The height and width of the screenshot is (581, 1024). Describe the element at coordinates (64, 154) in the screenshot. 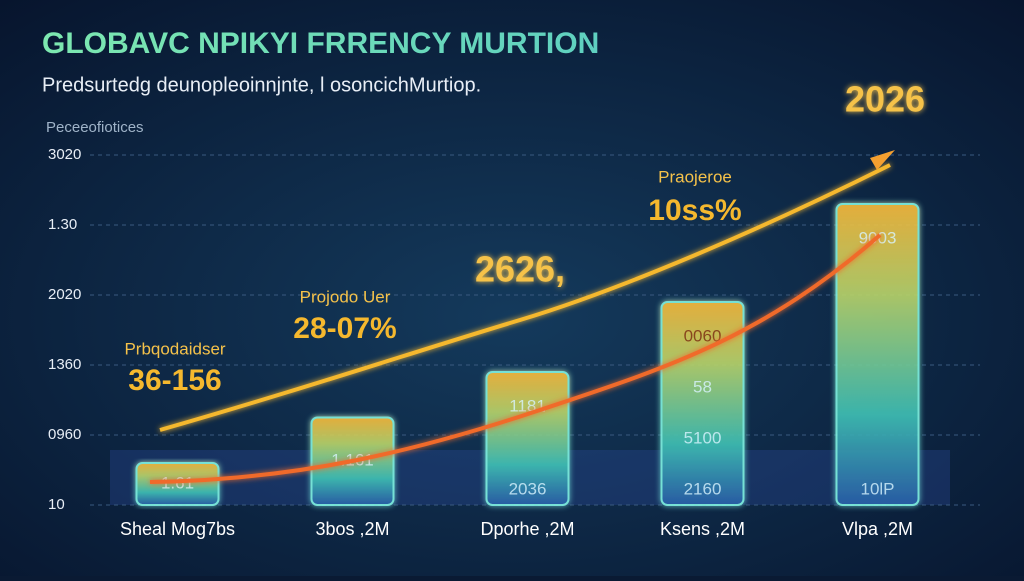

I see `y-tick-label: 3020` at that location.